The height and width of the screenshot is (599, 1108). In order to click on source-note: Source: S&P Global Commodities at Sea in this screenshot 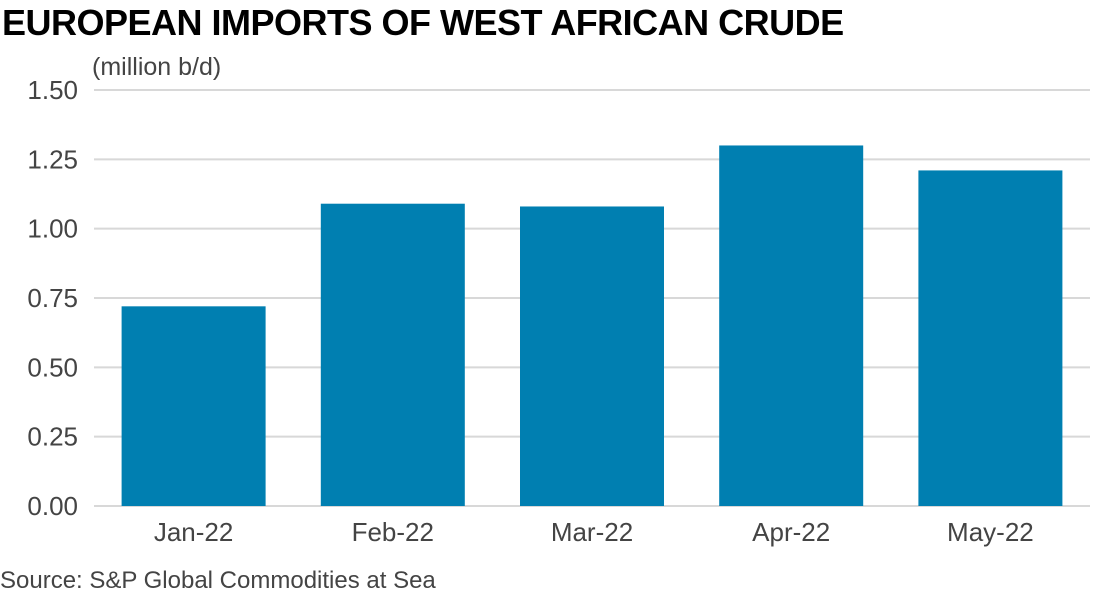, I will do `click(218, 580)`.